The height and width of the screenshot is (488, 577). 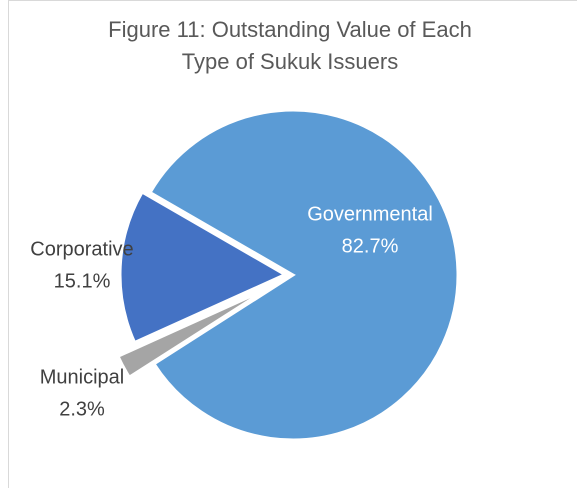 What do you see at coordinates (82, 409) in the screenshot?
I see `value-label: 2.3%` at bounding box center [82, 409].